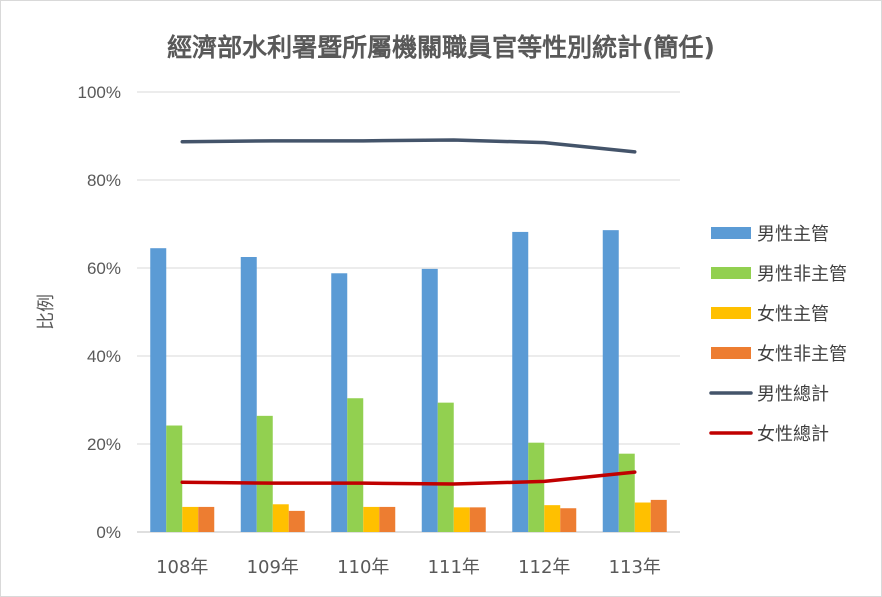 This screenshot has width=882, height=597. What do you see at coordinates (793, 234) in the screenshot?
I see `legend-label: 男性主管` at bounding box center [793, 234].